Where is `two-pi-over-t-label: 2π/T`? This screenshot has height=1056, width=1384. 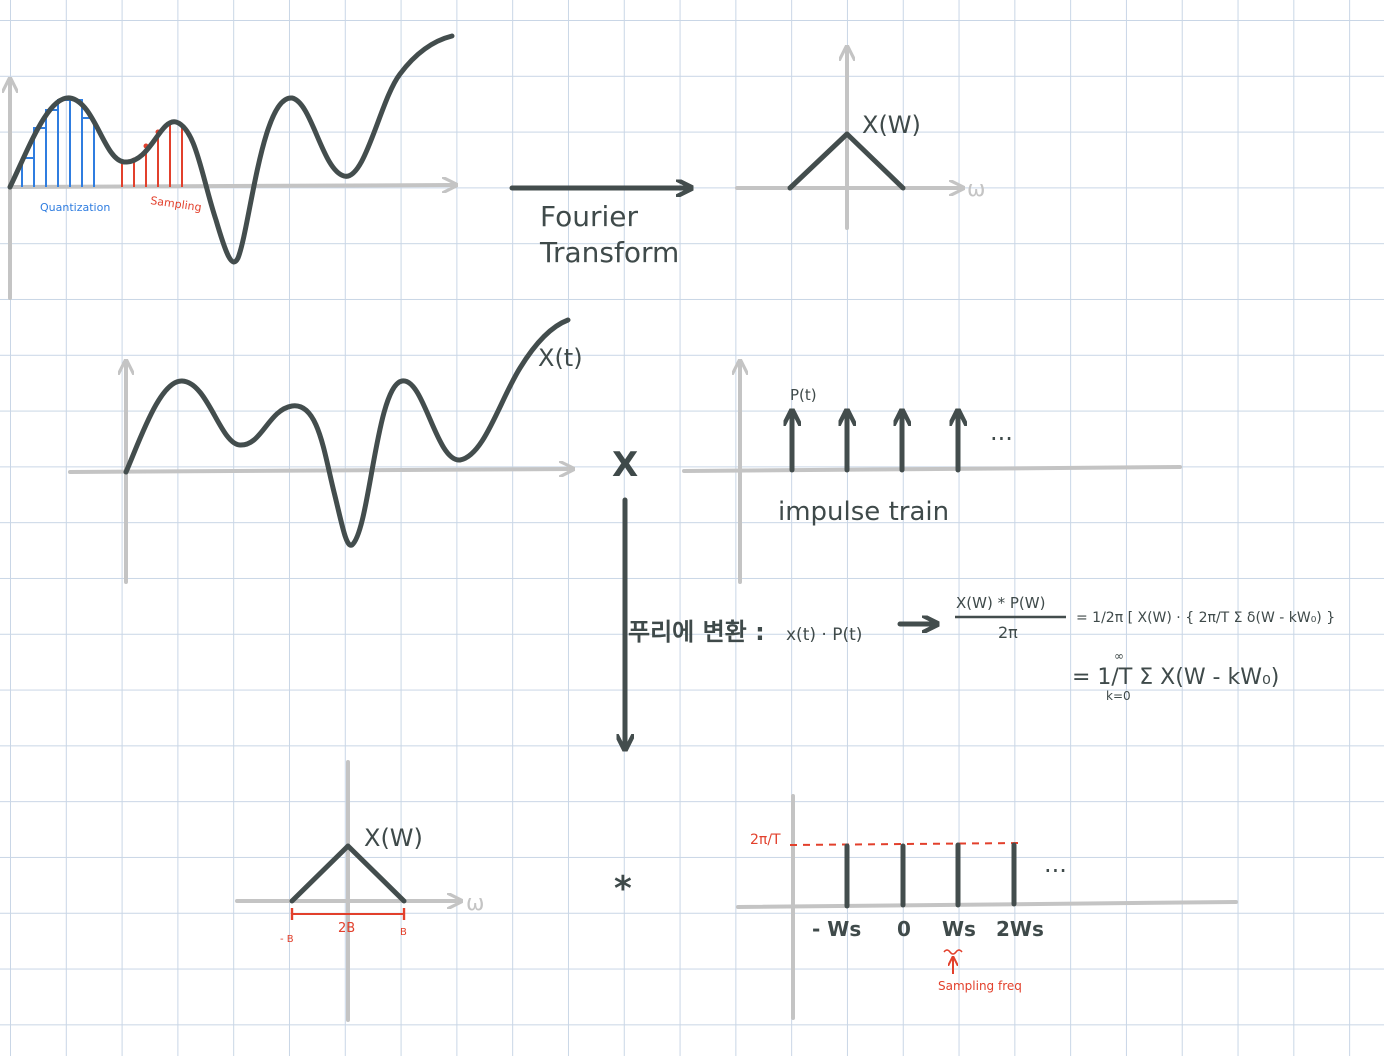 two-pi-over-t-label: 2π/T is located at coordinates (765, 840).